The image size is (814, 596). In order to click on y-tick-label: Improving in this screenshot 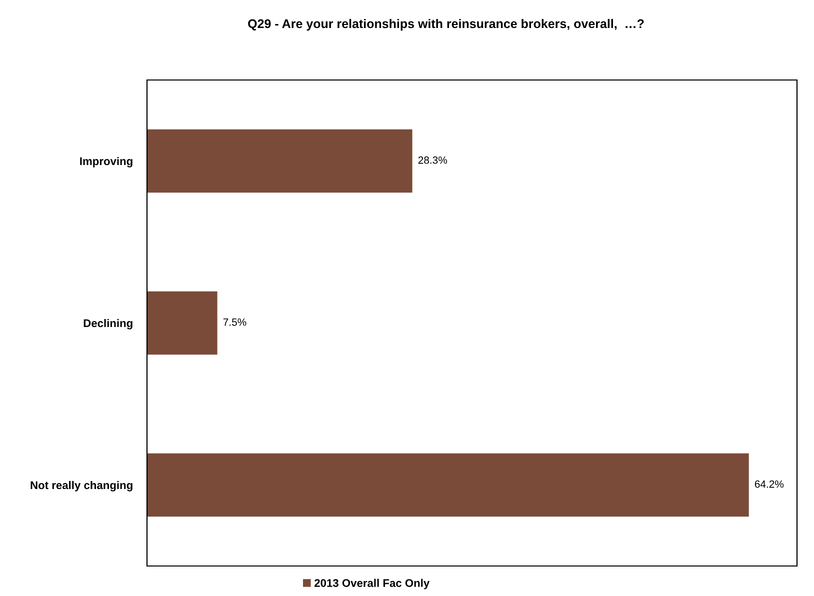, I will do `click(106, 162)`.